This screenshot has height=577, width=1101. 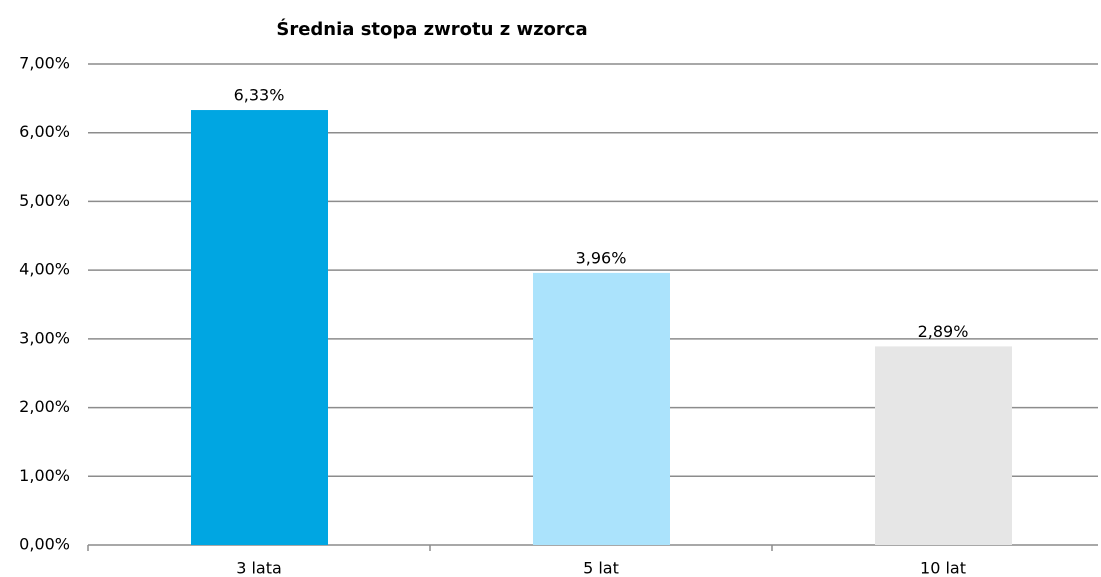 What do you see at coordinates (44, 406) in the screenshot?
I see `y-tick-label: 2,00%` at bounding box center [44, 406].